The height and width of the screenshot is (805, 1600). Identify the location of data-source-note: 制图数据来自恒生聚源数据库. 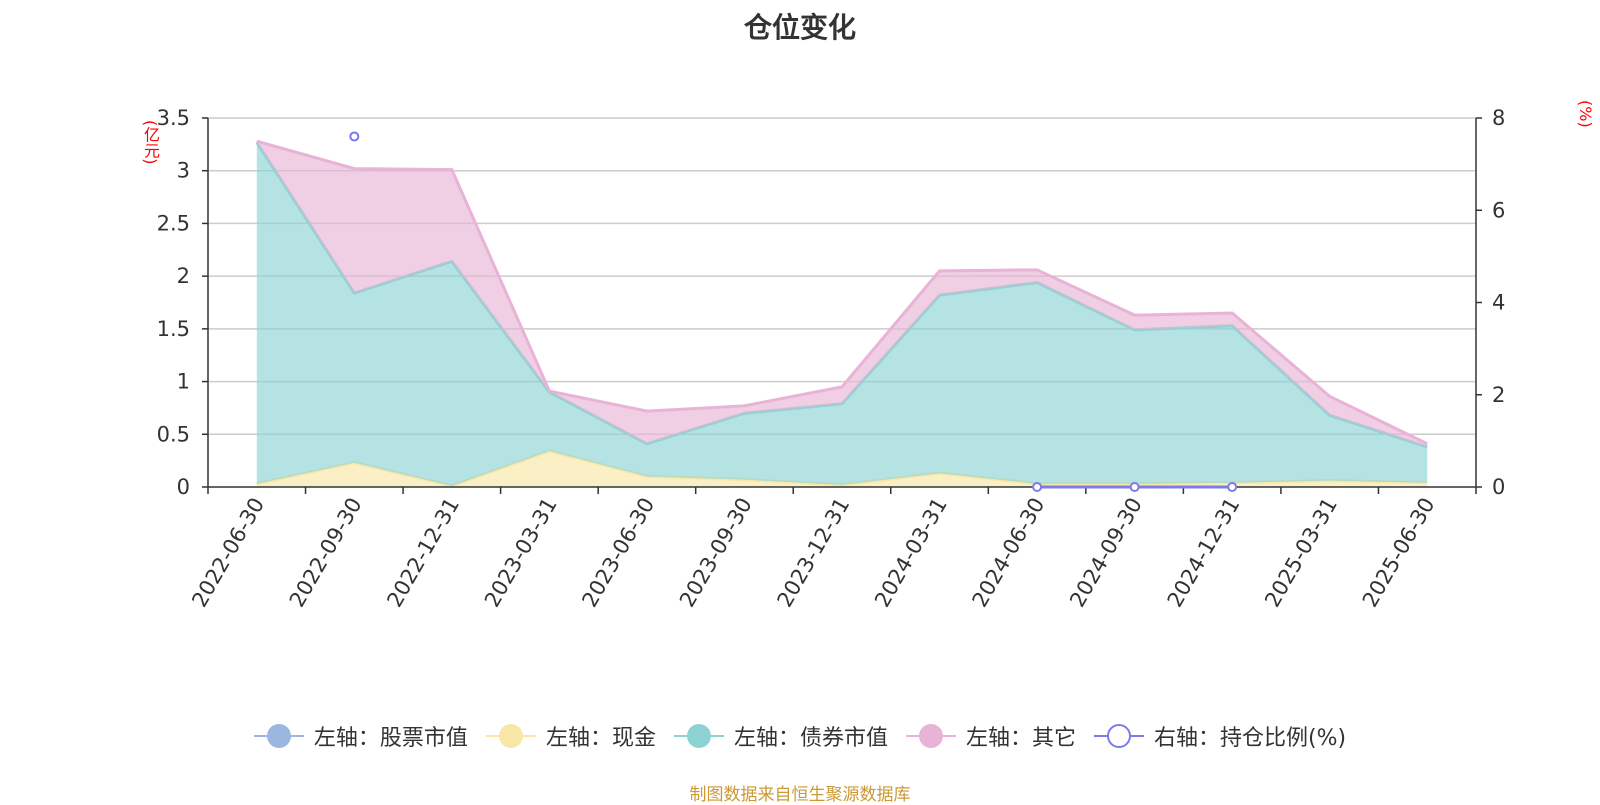
(800, 795).